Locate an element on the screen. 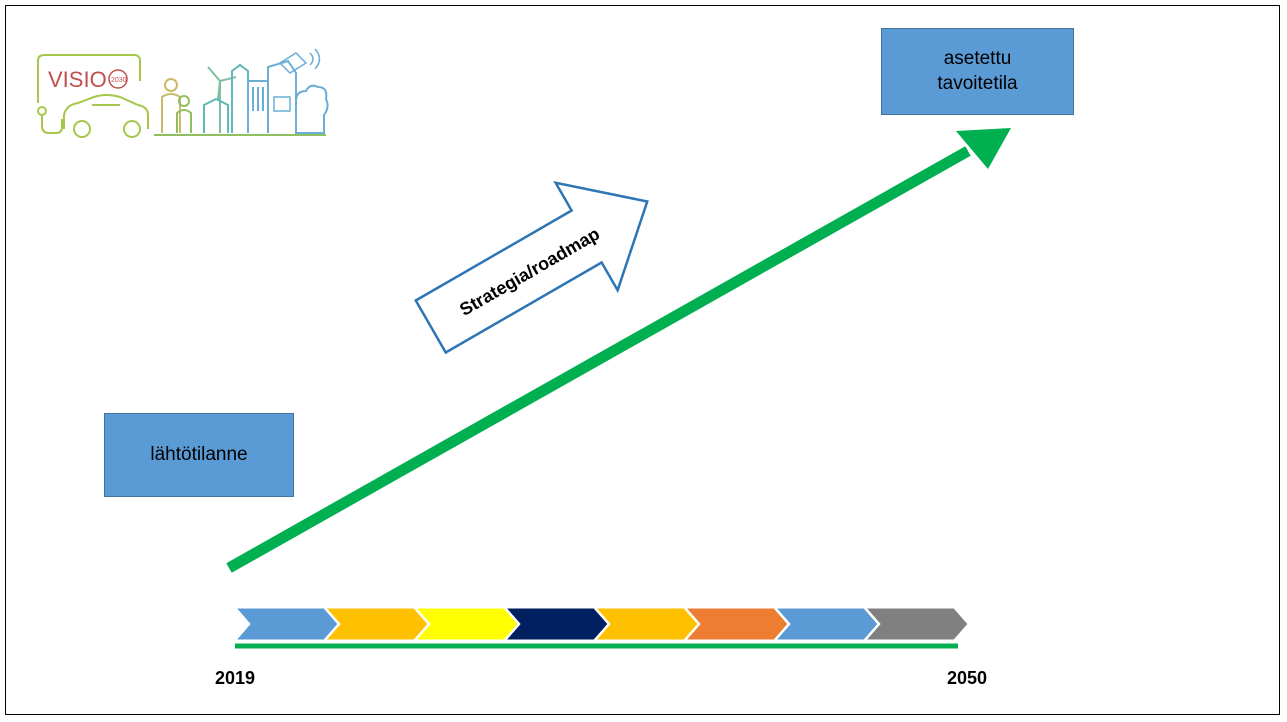 This screenshot has height=722, width=1287. start-state-label: lähtötilanne is located at coordinates (199, 454).